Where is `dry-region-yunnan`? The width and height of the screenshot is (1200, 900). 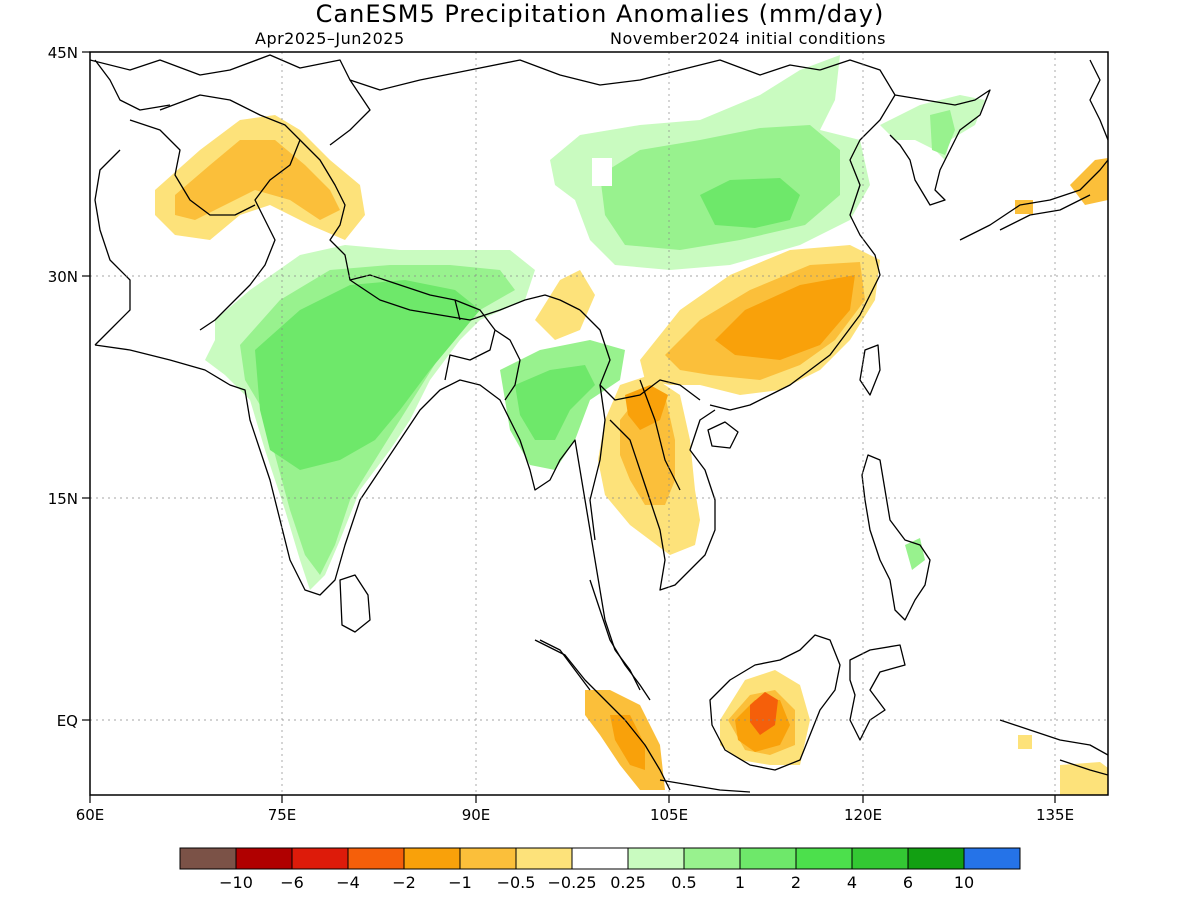 dry-region-yunnan is located at coordinates (565, 305).